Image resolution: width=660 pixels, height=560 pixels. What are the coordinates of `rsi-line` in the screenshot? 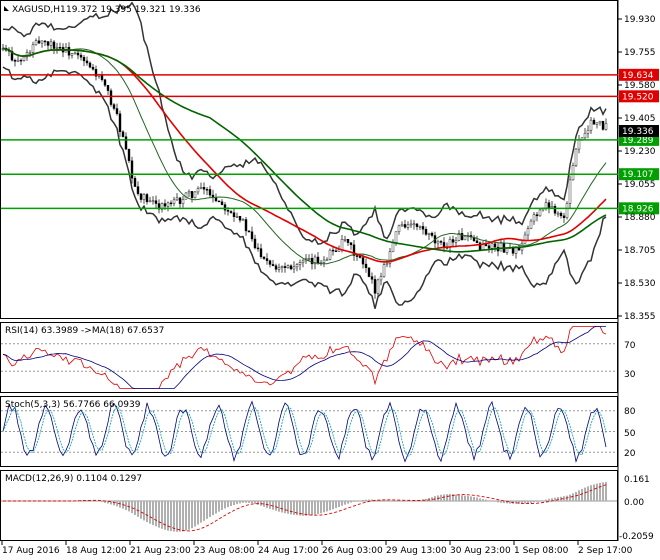 It's located at (304, 357).